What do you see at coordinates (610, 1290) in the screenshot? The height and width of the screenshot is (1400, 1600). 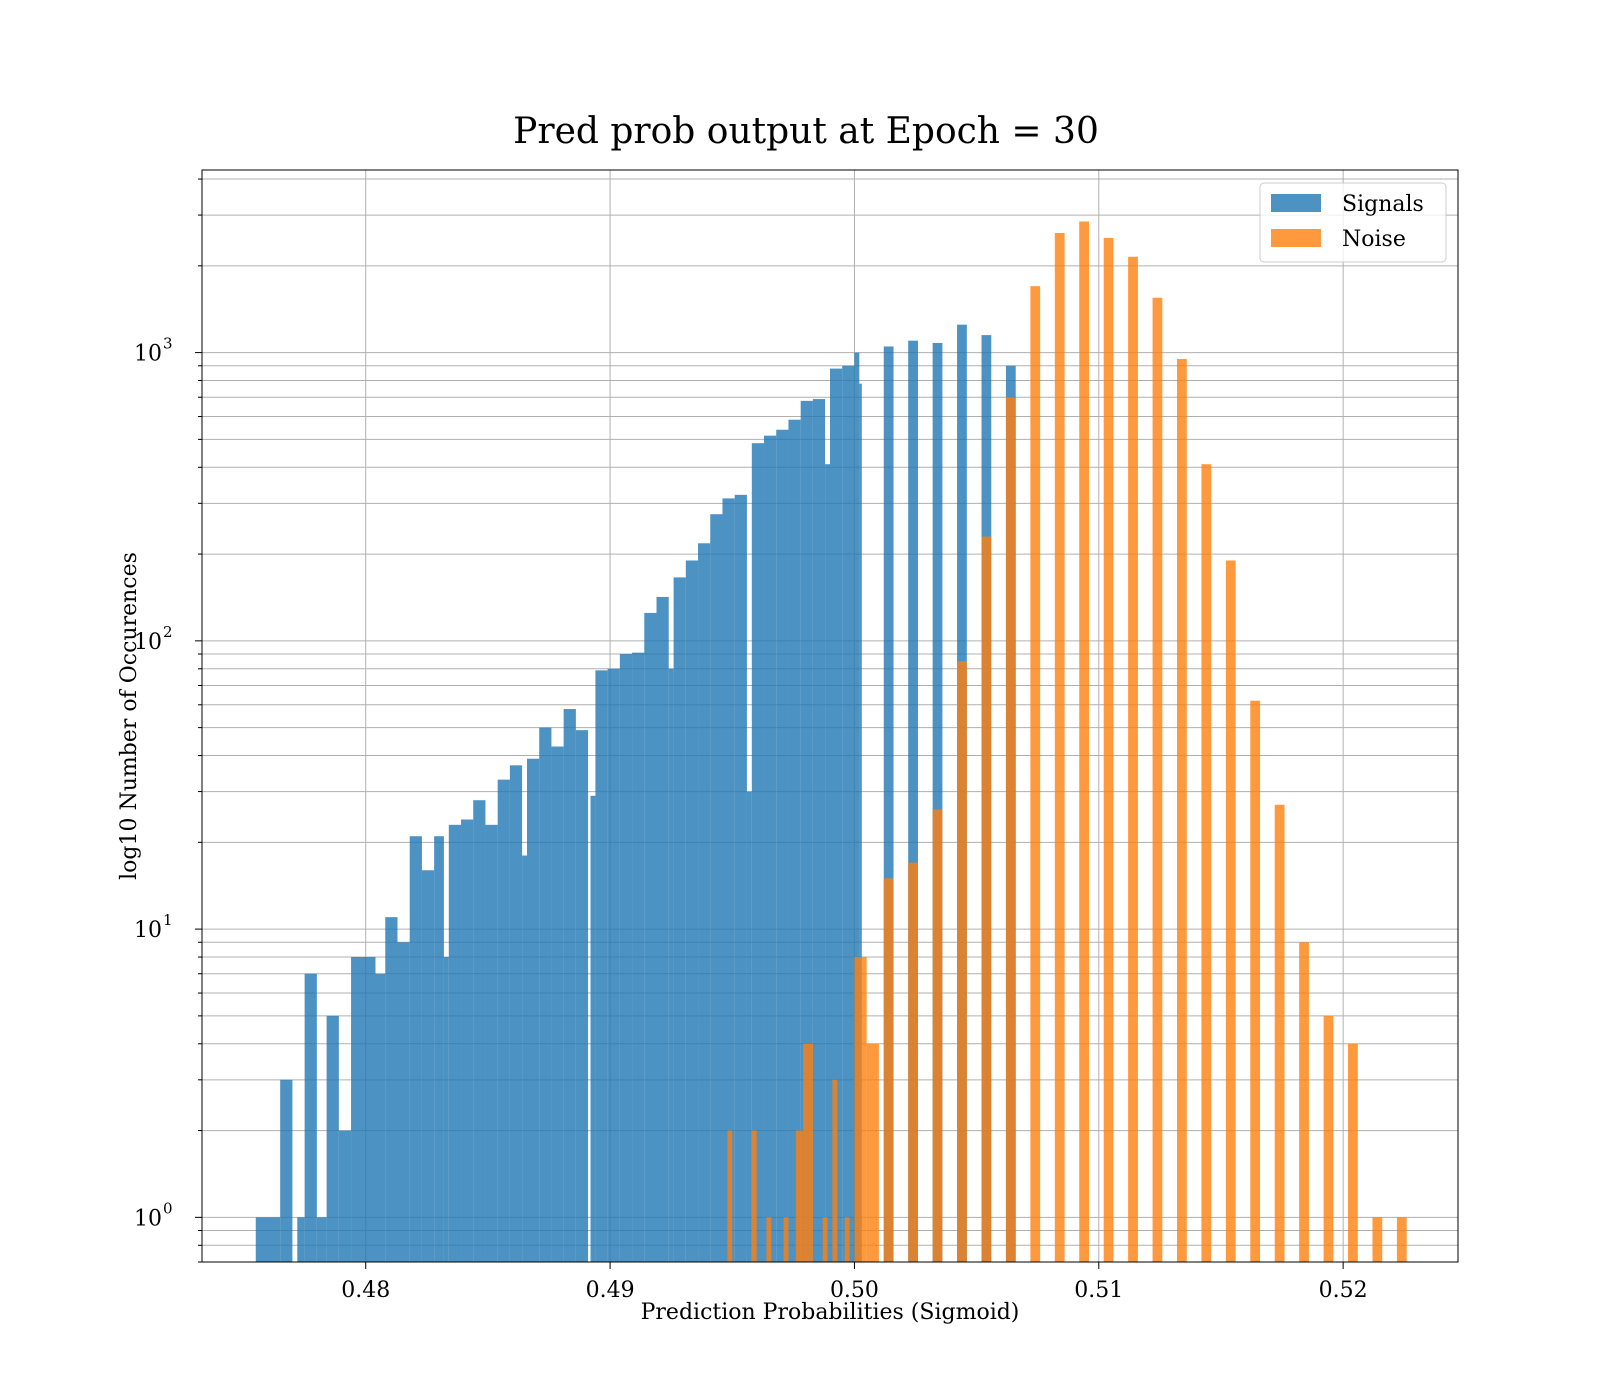 I see `x-tick-label-1: 0.49` at bounding box center [610, 1290].